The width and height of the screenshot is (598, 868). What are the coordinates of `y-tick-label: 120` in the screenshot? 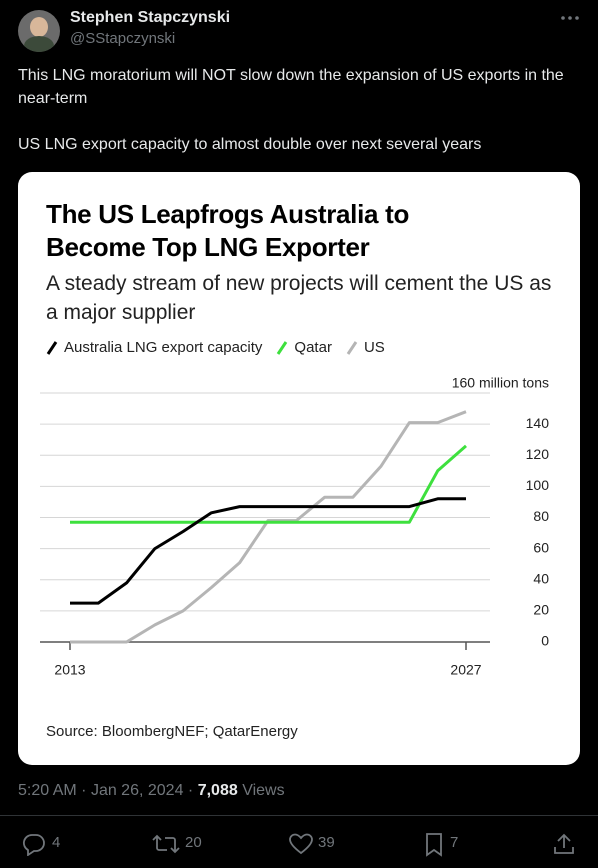 It's located at (538, 454).